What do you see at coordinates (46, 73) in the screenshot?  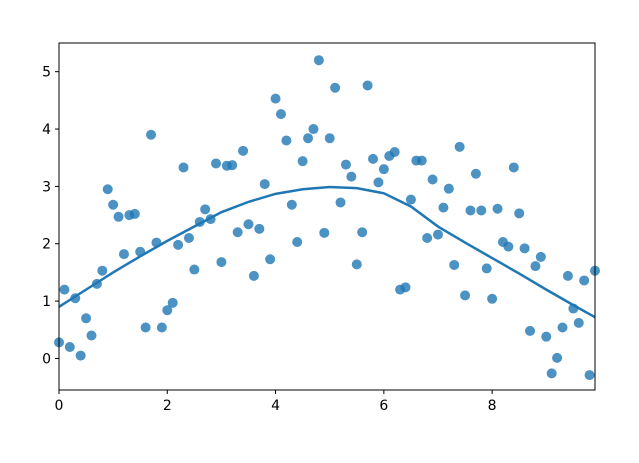 I see `y-tick-label: 5` at bounding box center [46, 73].